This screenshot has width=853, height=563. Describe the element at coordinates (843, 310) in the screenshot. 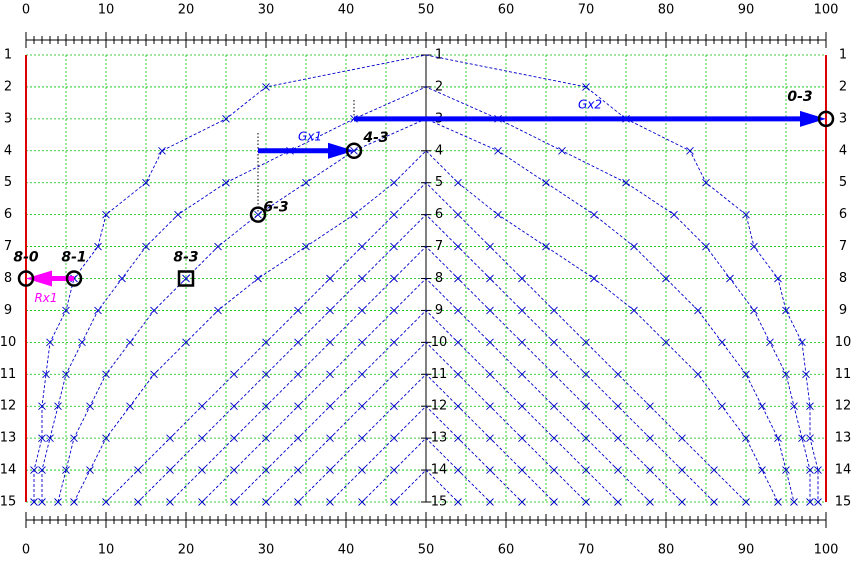

I see `row-label: 9` at that location.